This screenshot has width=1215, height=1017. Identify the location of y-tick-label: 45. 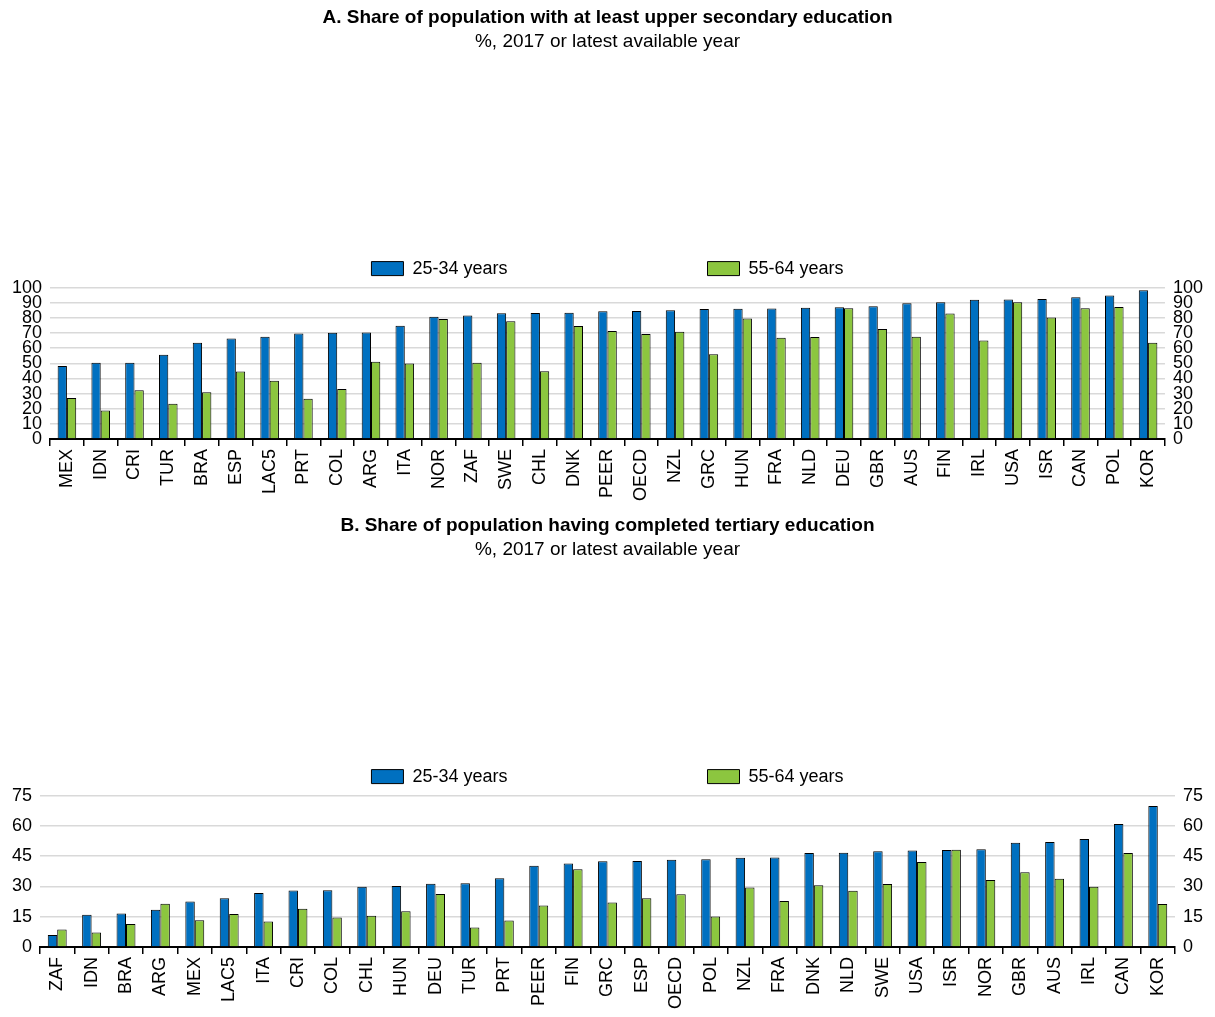
(22, 855).